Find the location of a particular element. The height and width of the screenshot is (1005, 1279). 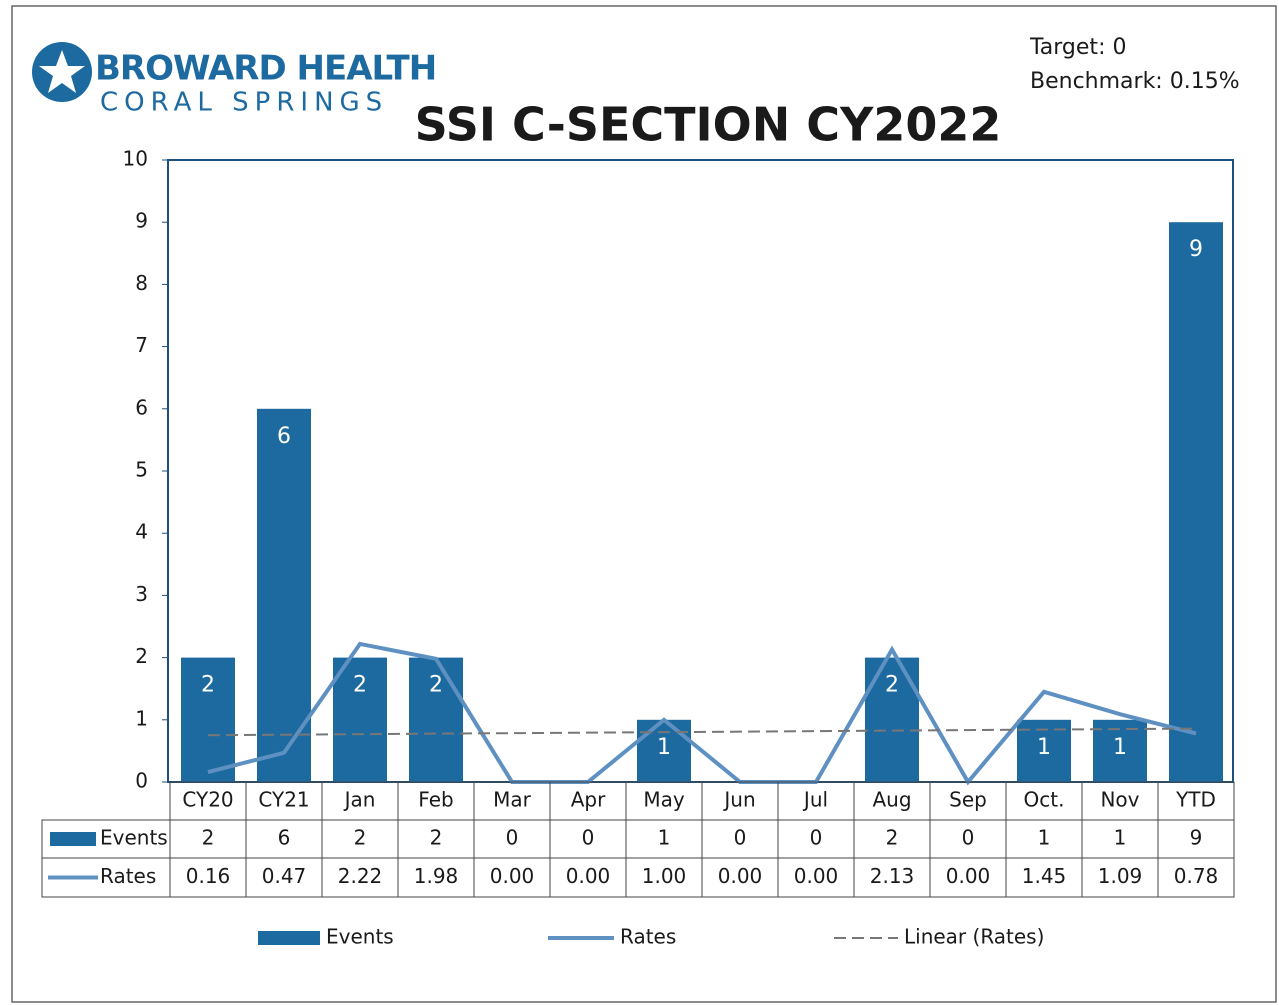

legend-label: Events is located at coordinates (360, 937).